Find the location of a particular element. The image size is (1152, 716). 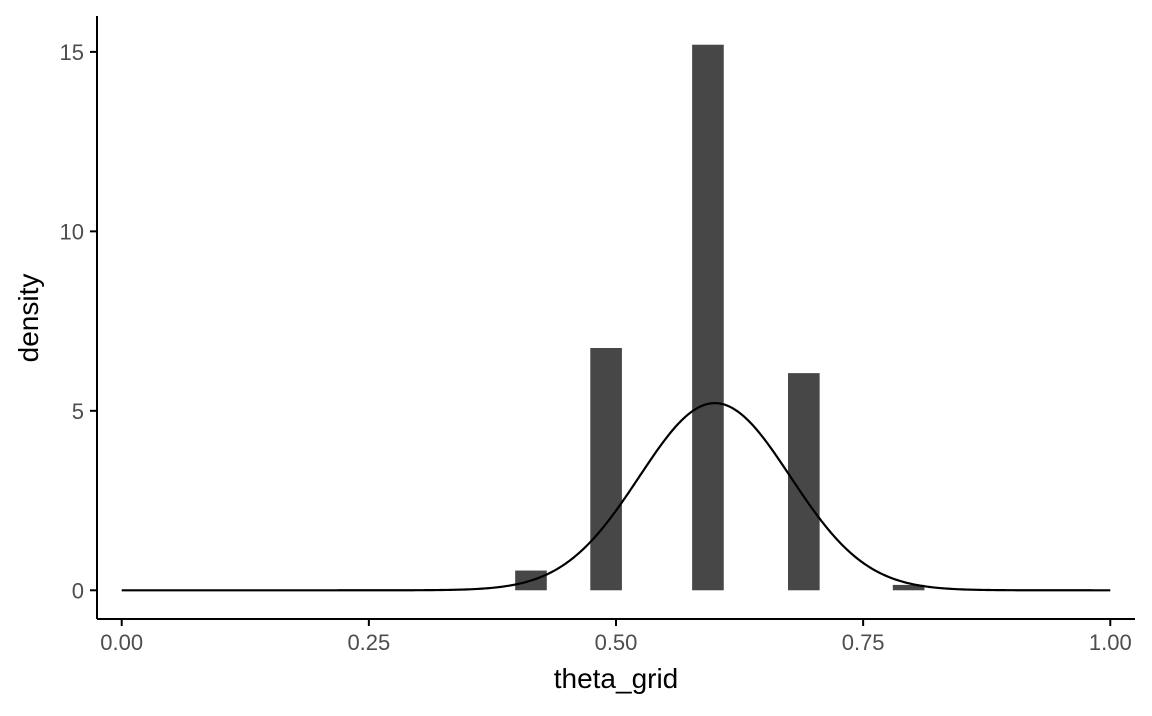

y-tick-label: 15 is located at coordinates (72, 52).